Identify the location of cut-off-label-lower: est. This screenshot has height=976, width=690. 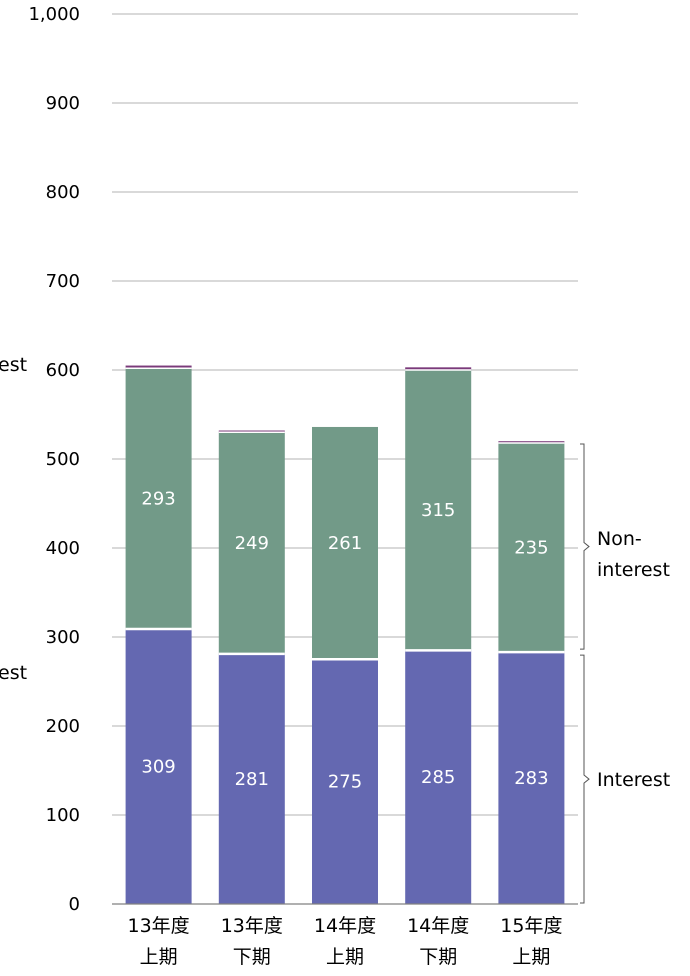
(13, 673).